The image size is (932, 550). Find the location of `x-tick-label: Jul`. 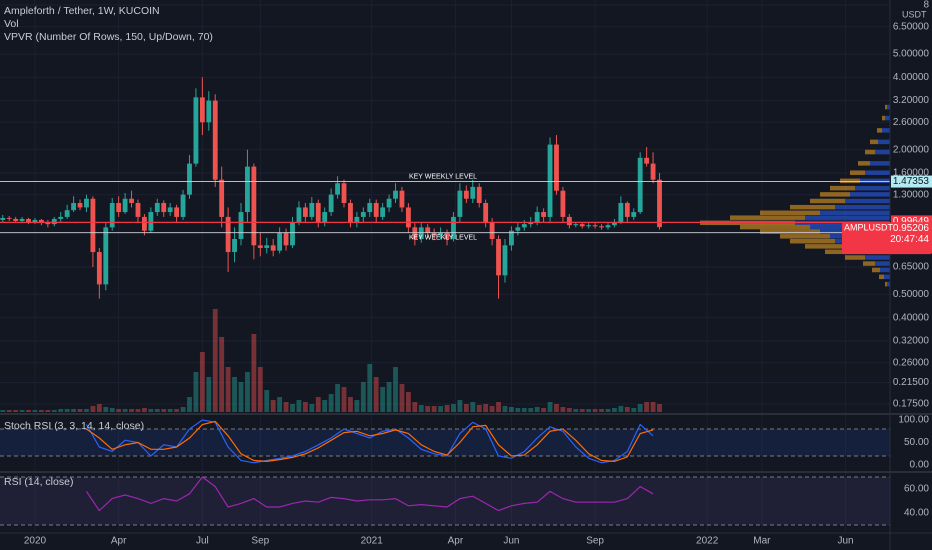

x-tick-label: Jul is located at coordinates (202, 541).